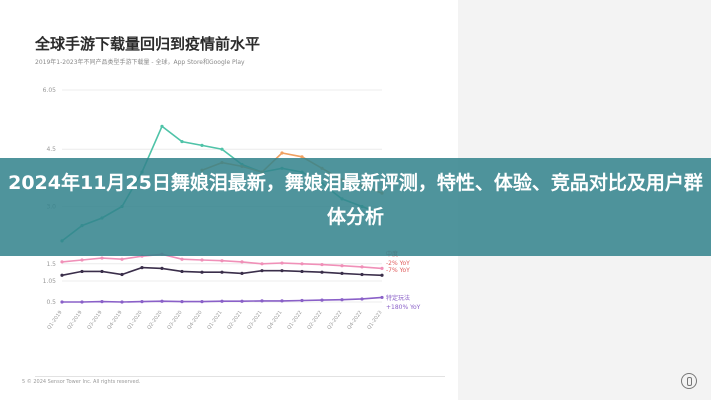  What do you see at coordinates (51, 149) in the screenshot?
I see `y-tick-label: 4.5` at bounding box center [51, 149].